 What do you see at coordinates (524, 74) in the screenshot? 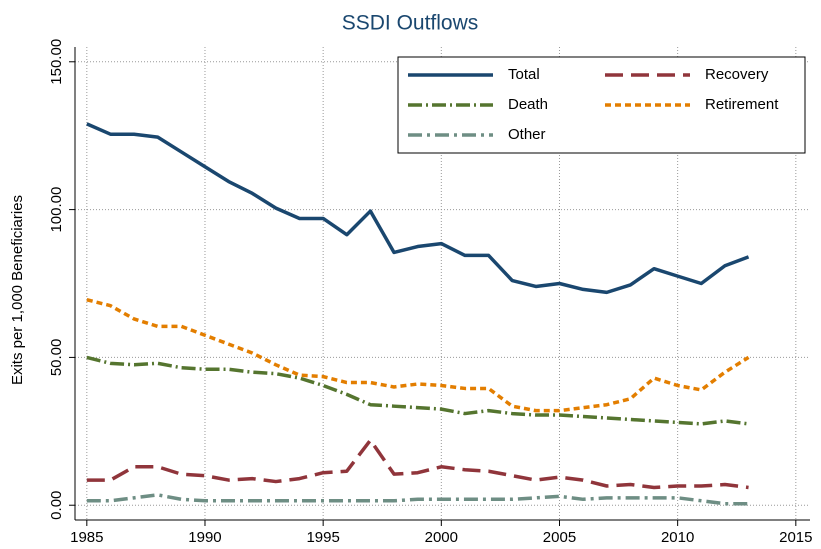
I see `legend-label: Total` at bounding box center [524, 74].